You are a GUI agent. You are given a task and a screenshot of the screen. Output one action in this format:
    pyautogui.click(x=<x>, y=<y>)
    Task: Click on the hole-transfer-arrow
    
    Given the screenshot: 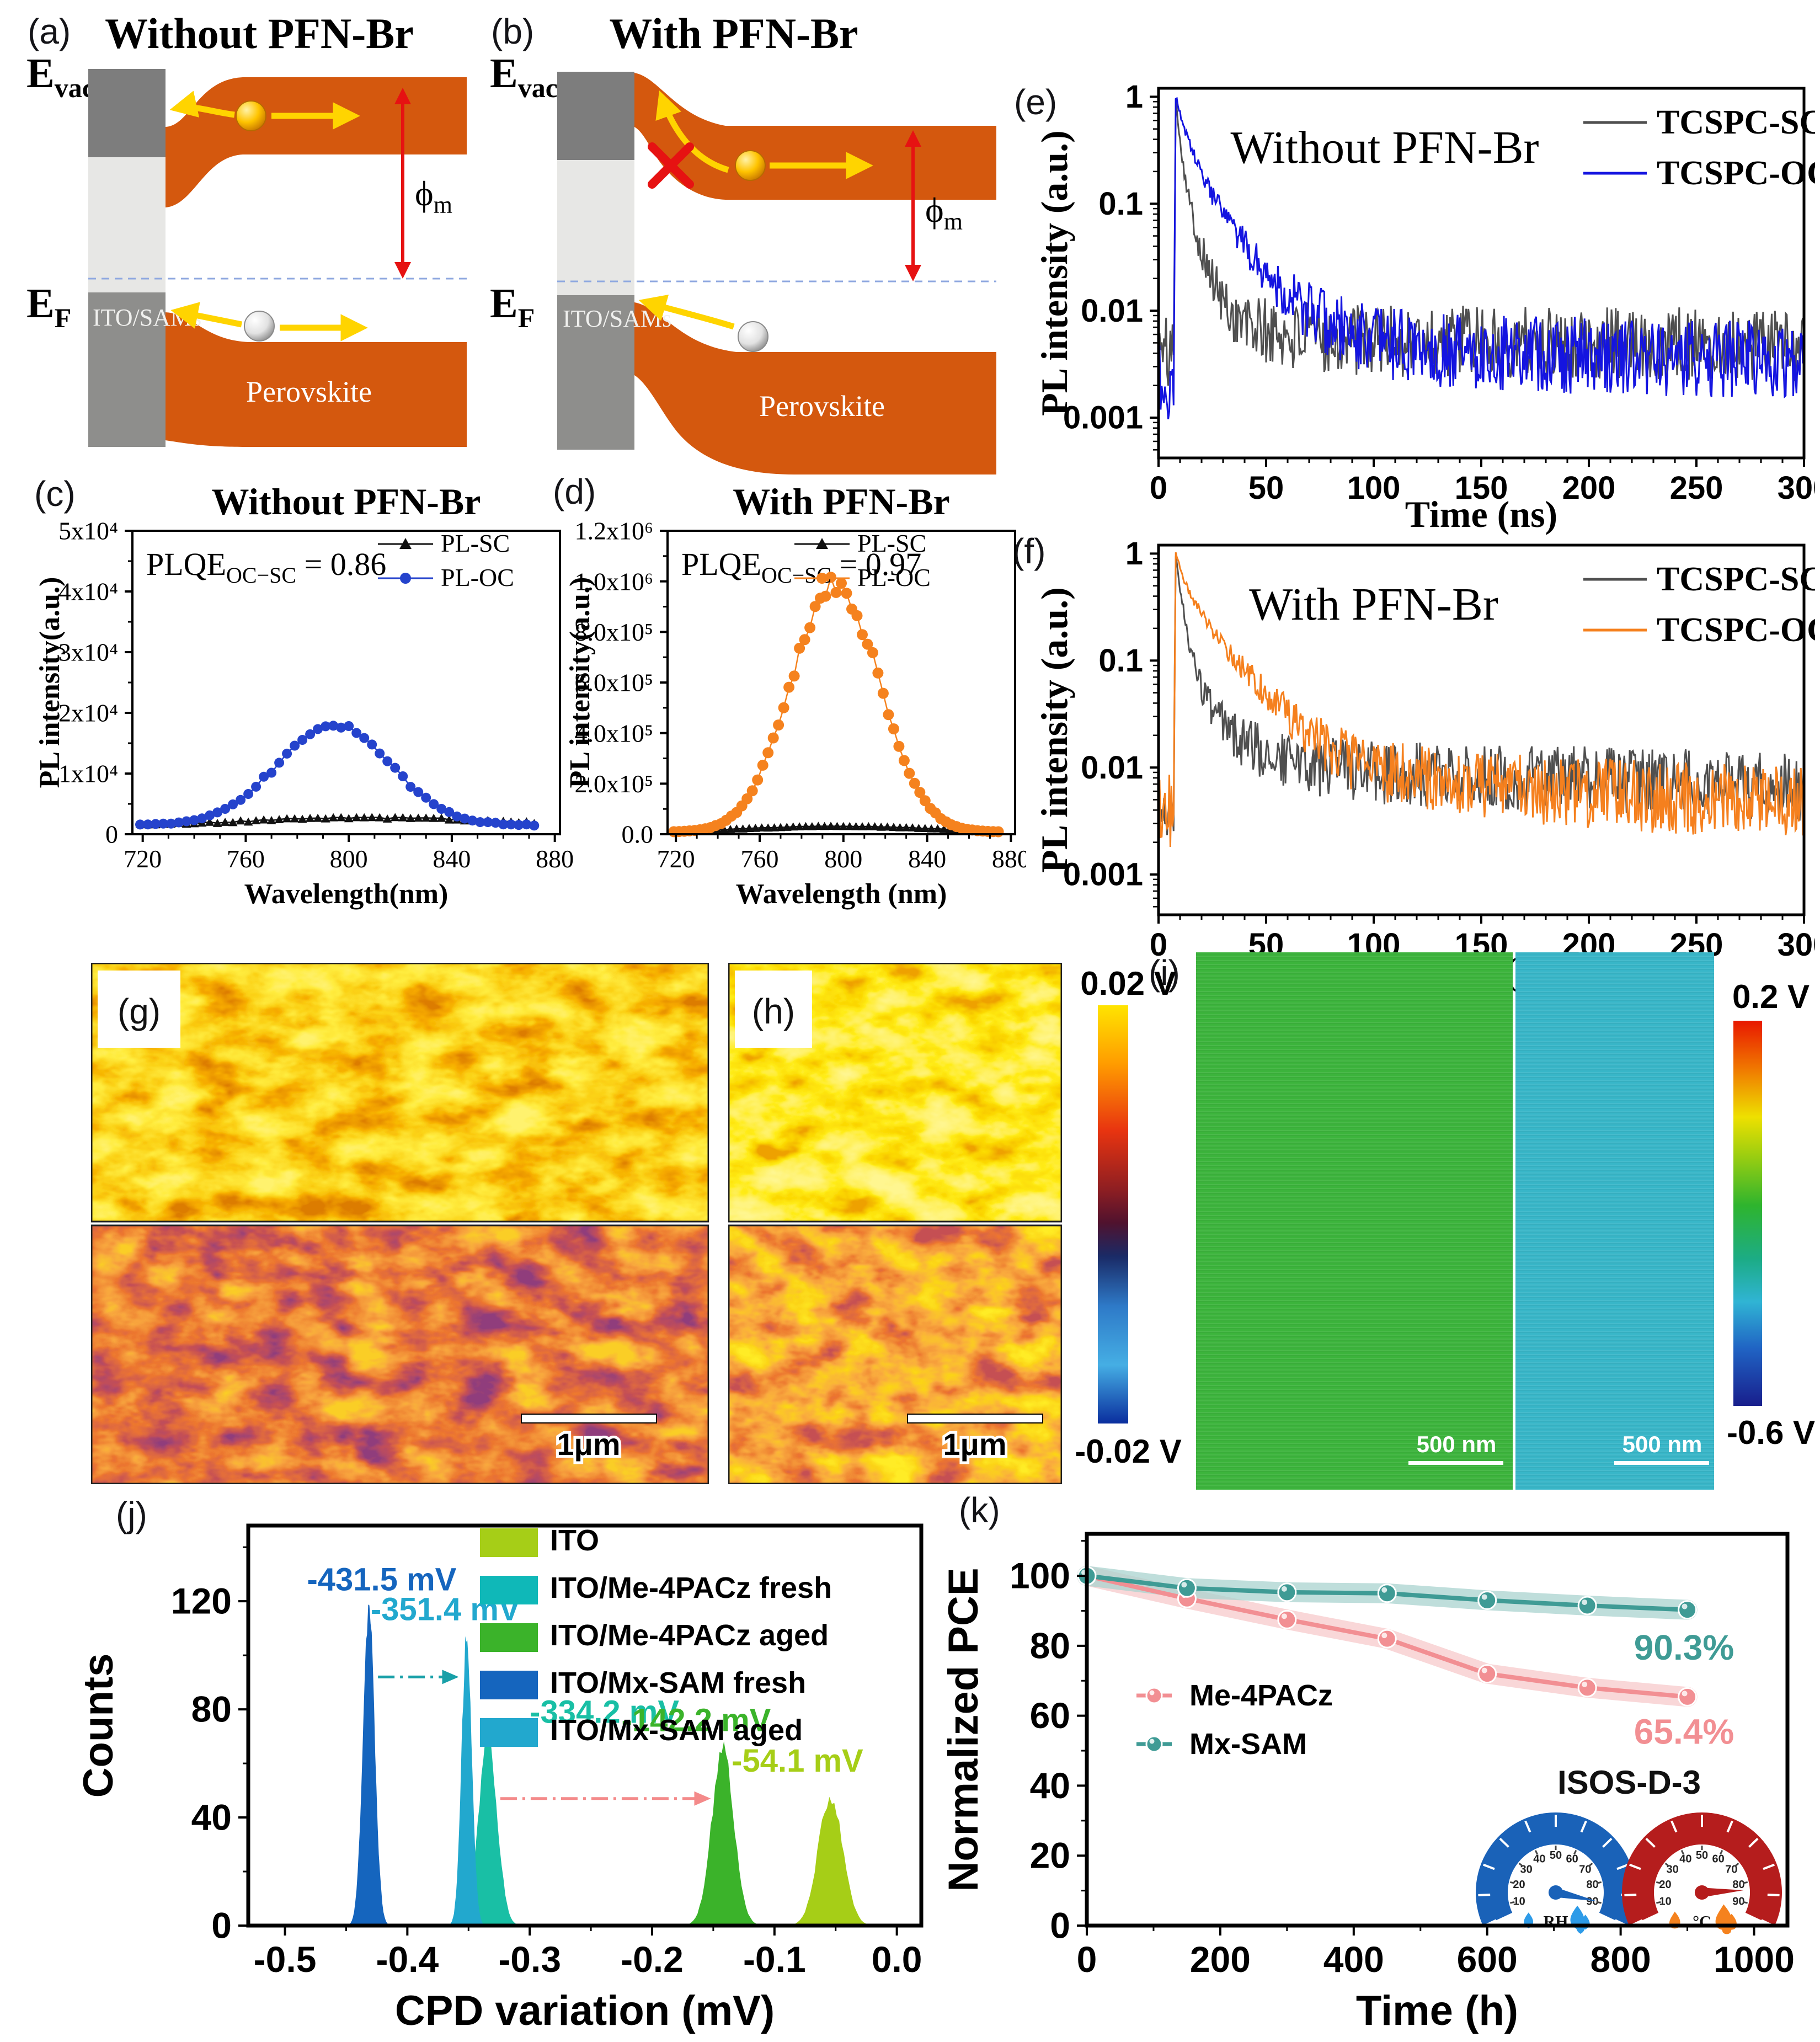 What is the action you would take?
    pyautogui.click(x=686, y=312)
    